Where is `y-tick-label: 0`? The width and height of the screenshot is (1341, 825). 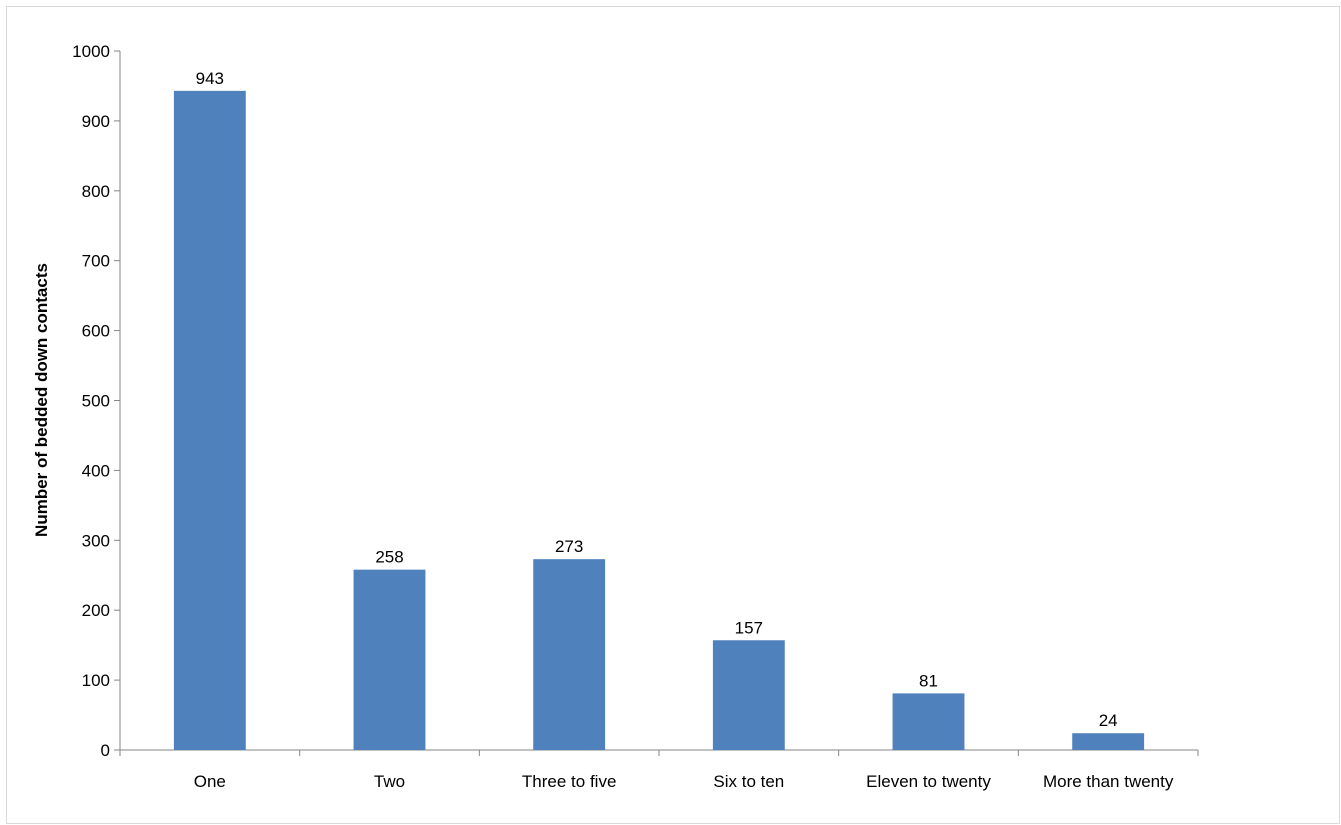 y-tick-label: 0 is located at coordinates (105, 750).